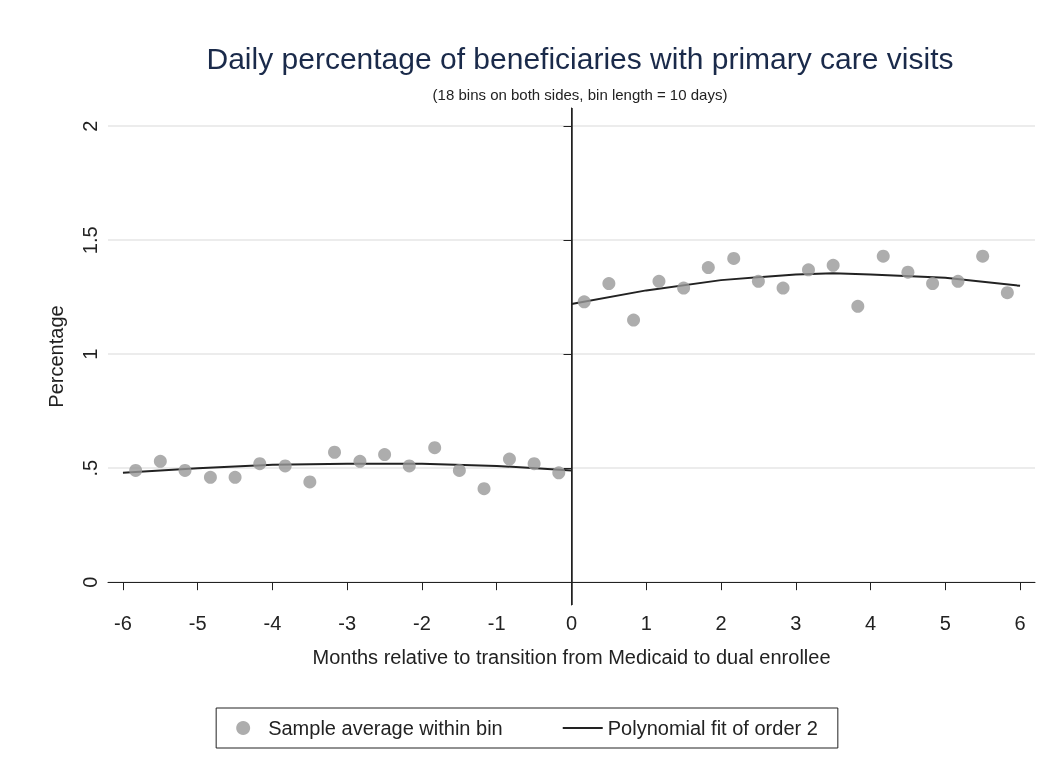  What do you see at coordinates (870, 623) in the screenshot?
I see `x-tick-label: 4` at bounding box center [870, 623].